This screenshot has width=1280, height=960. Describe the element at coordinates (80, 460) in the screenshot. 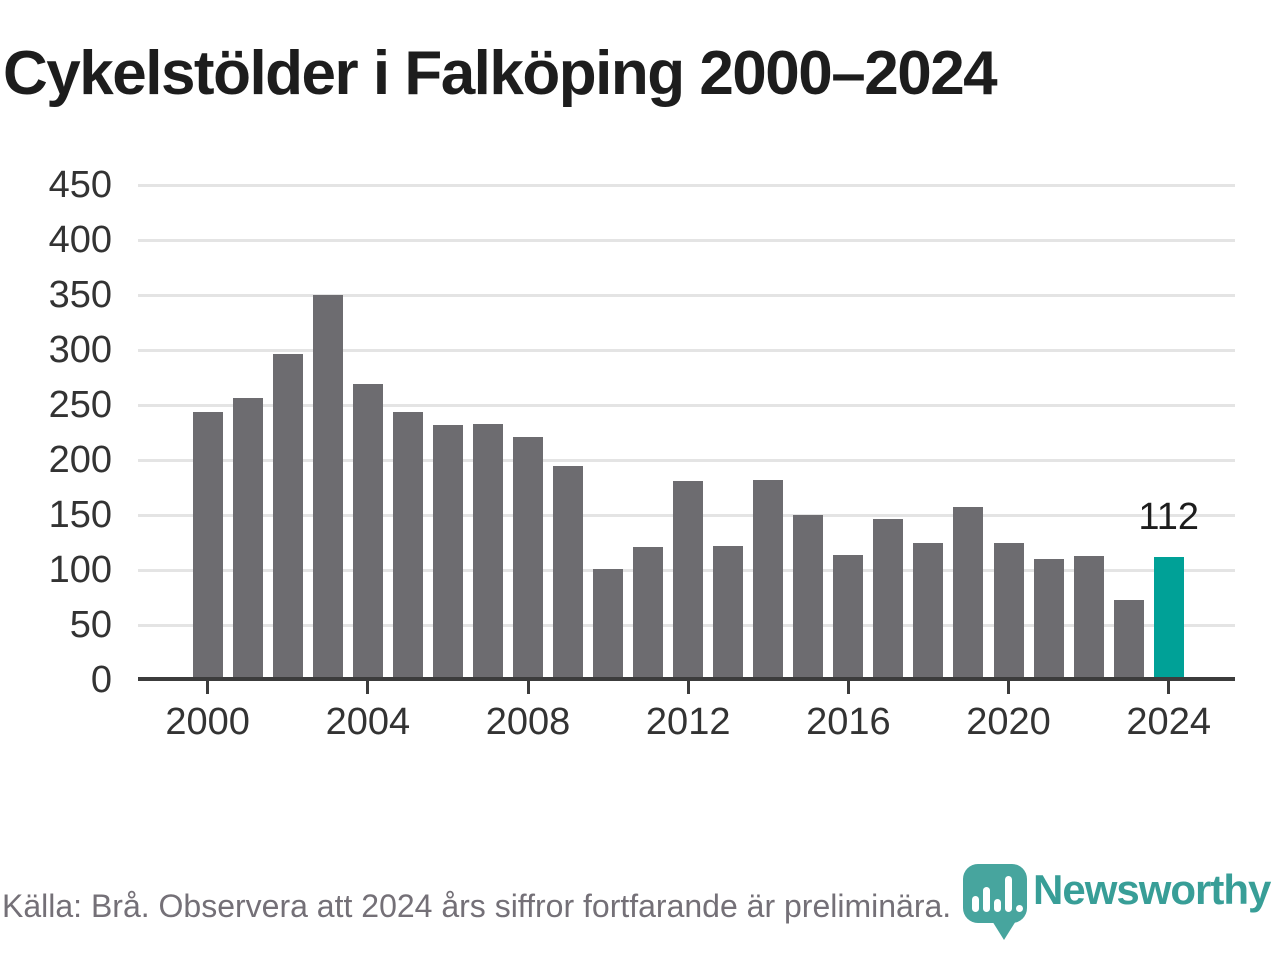

I see `y-tick-label-200: 200` at that location.